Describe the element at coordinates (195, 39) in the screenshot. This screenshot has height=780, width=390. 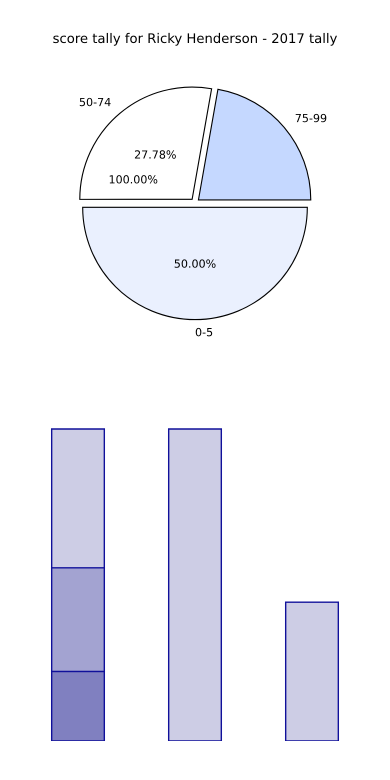
I see `chart-title: score tally for Ricky Henderson - 2017 tally` at that location.